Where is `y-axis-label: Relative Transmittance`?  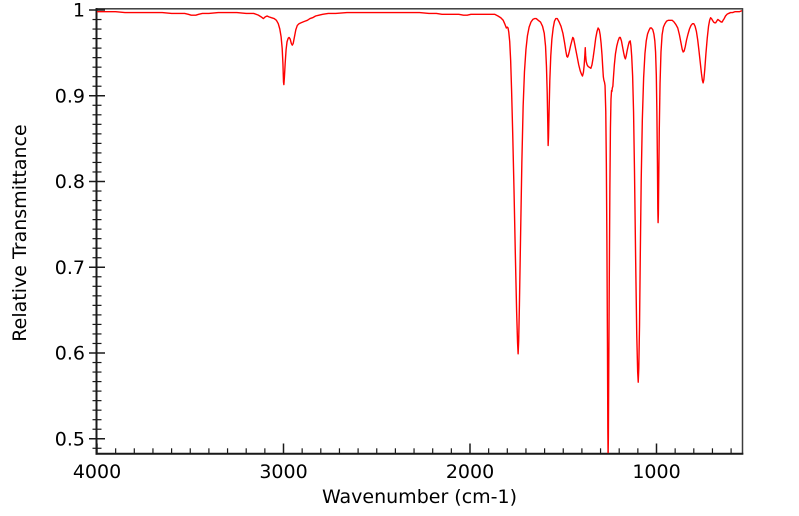
y-axis-label: Relative Transmittance is located at coordinates (20, 232).